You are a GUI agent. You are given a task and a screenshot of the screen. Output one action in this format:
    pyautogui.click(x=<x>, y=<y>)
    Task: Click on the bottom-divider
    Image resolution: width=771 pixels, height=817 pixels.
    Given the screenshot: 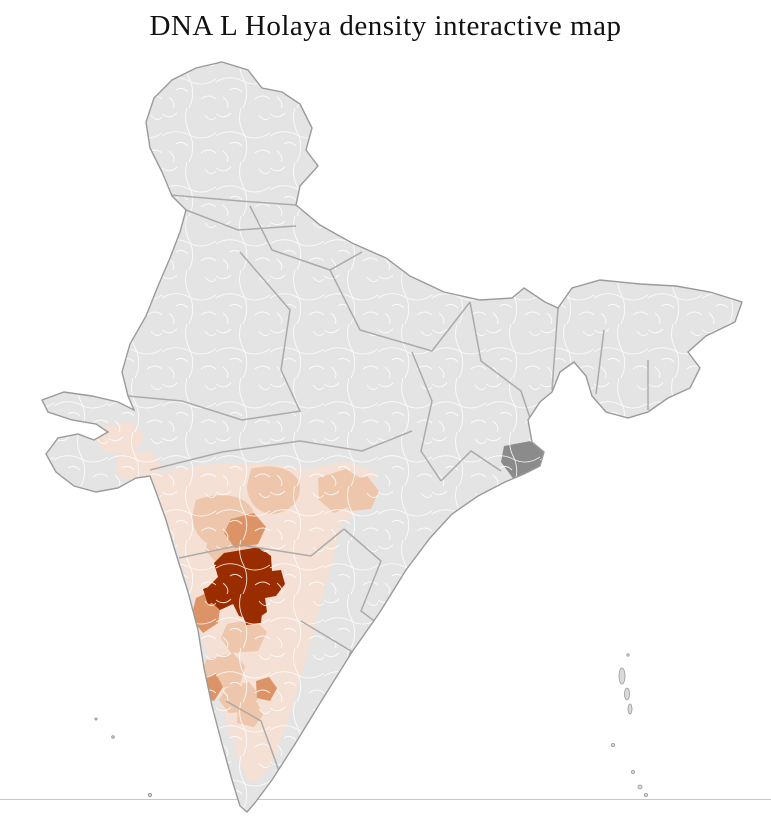 What is the action you would take?
    pyautogui.click(x=385, y=799)
    